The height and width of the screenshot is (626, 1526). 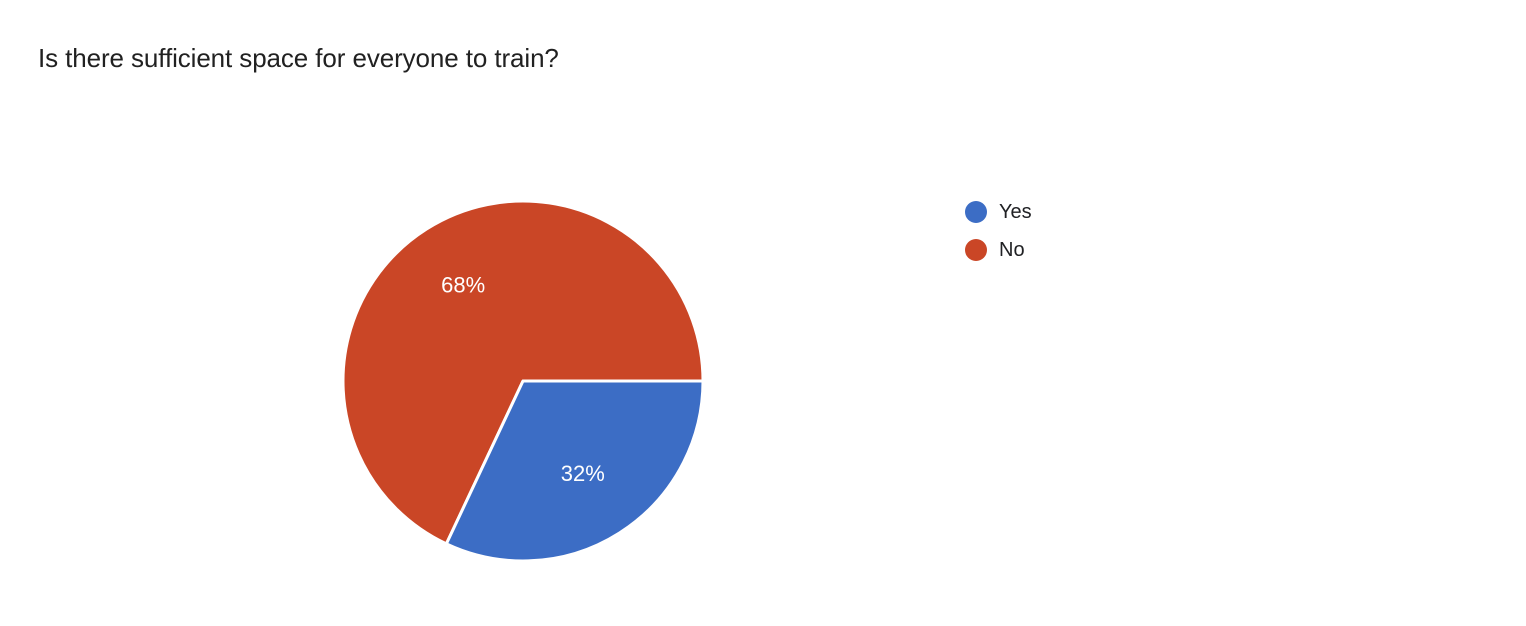 I want to click on pie-chart-svg: 68% 32%, so click(x=523, y=381).